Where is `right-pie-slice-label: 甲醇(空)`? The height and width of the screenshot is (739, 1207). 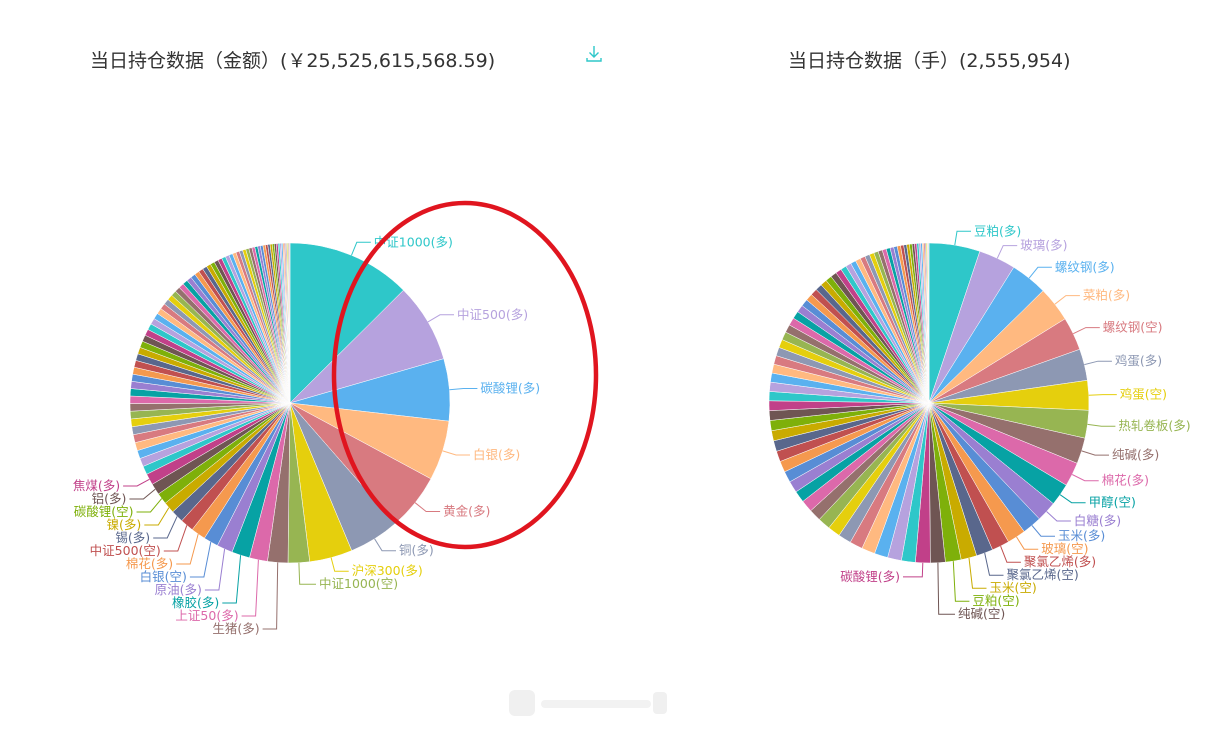
right-pie-slice-label: 甲醇(空) is located at coordinates (1112, 502).